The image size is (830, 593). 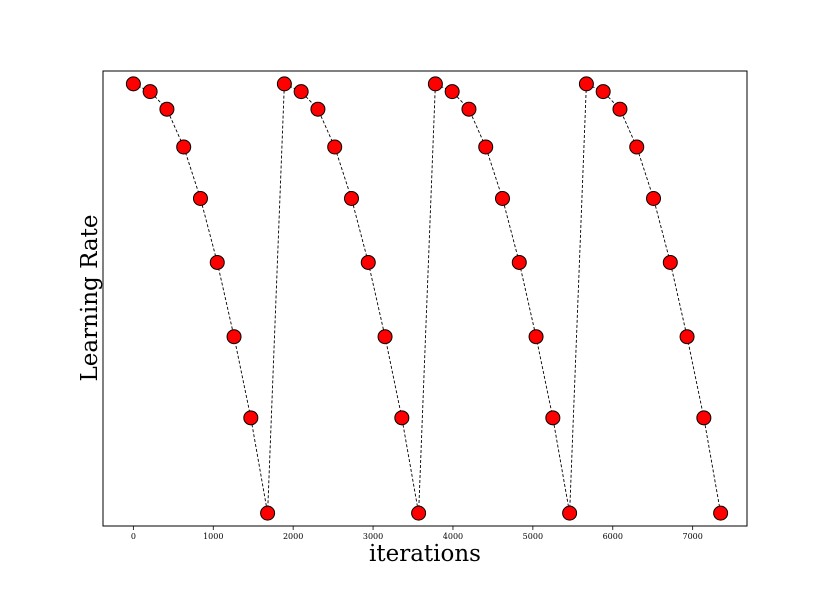 What do you see at coordinates (692, 536) in the screenshot?
I see `x-tick-label: 7000` at bounding box center [692, 536].